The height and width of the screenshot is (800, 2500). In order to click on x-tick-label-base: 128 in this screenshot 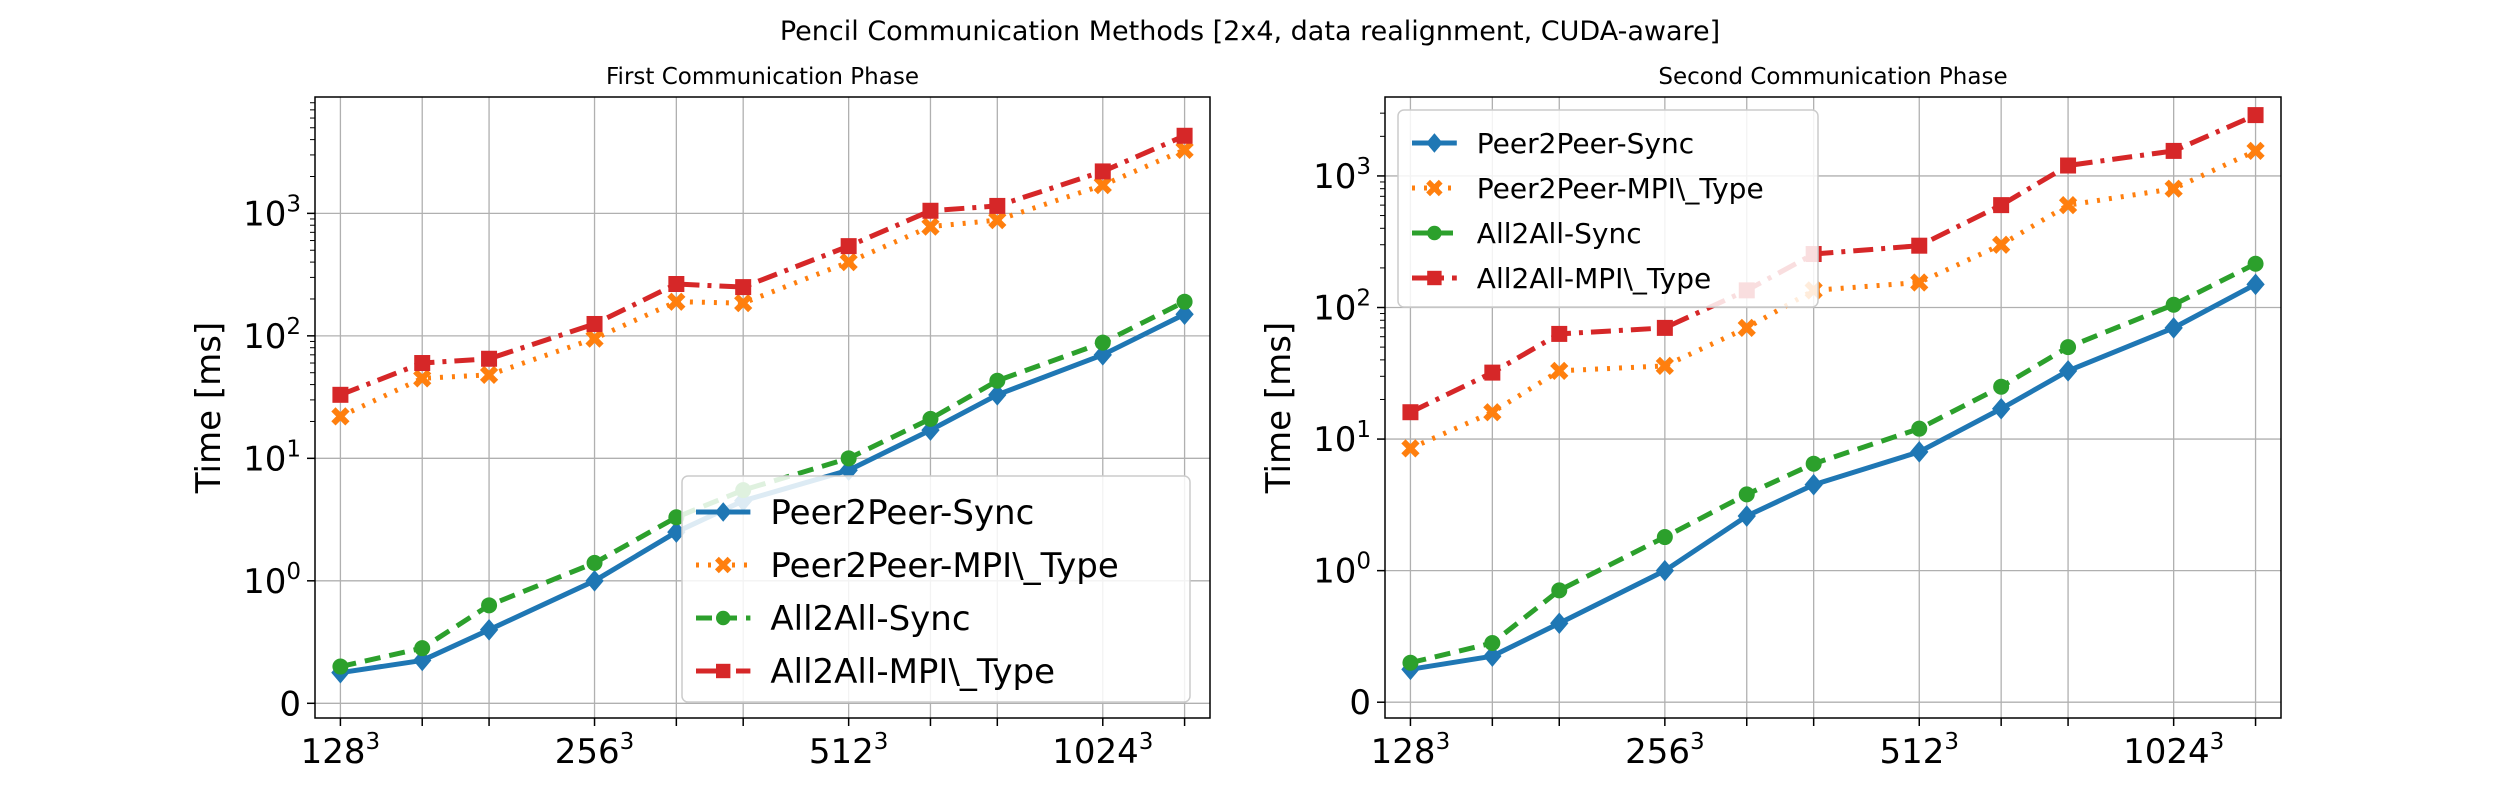, I will do `click(333, 752)`.